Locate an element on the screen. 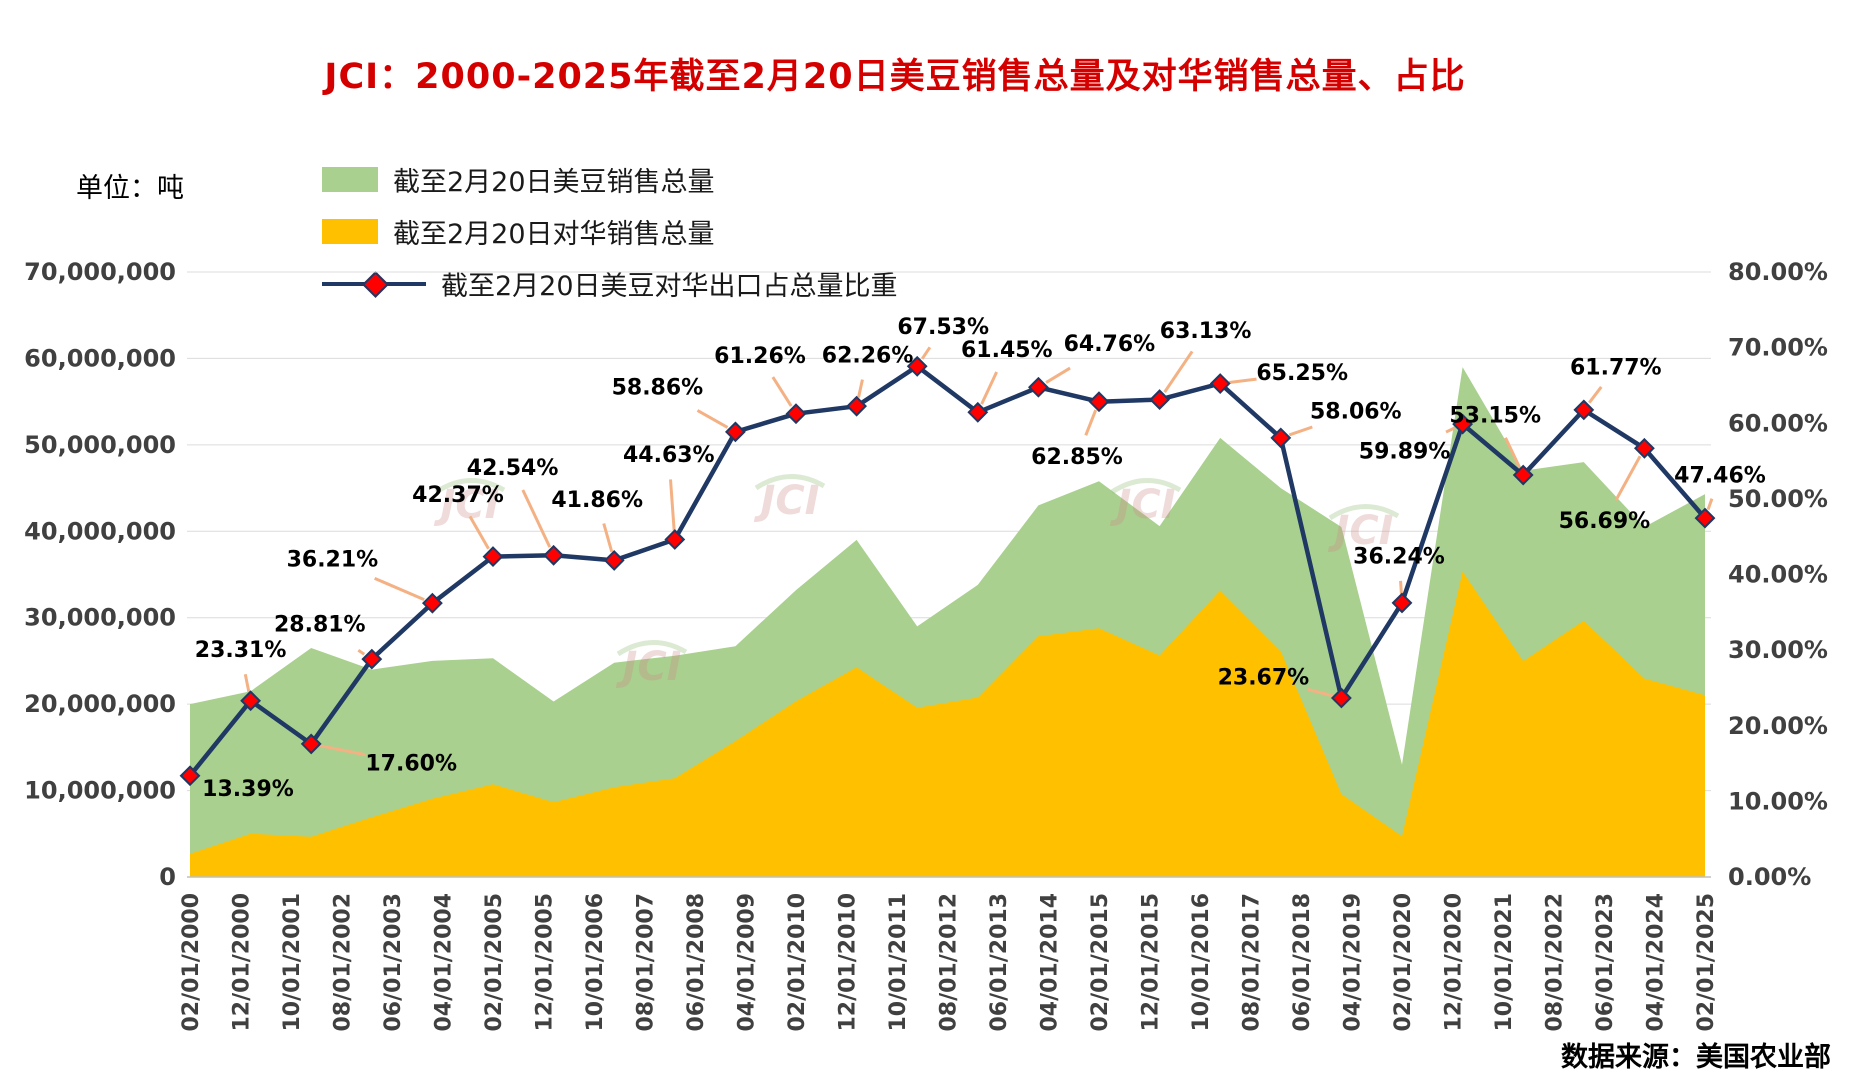 The height and width of the screenshot is (1090, 1857). right-axis-tick-label: 80.00% is located at coordinates (1778, 272).